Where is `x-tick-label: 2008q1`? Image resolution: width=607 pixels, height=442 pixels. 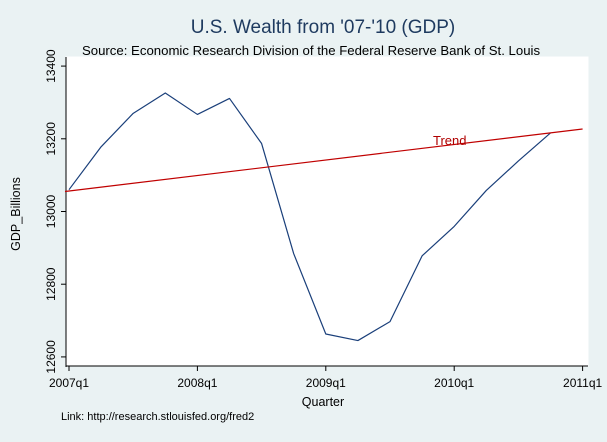 x-tick-label: 2008q1 is located at coordinates (197, 383).